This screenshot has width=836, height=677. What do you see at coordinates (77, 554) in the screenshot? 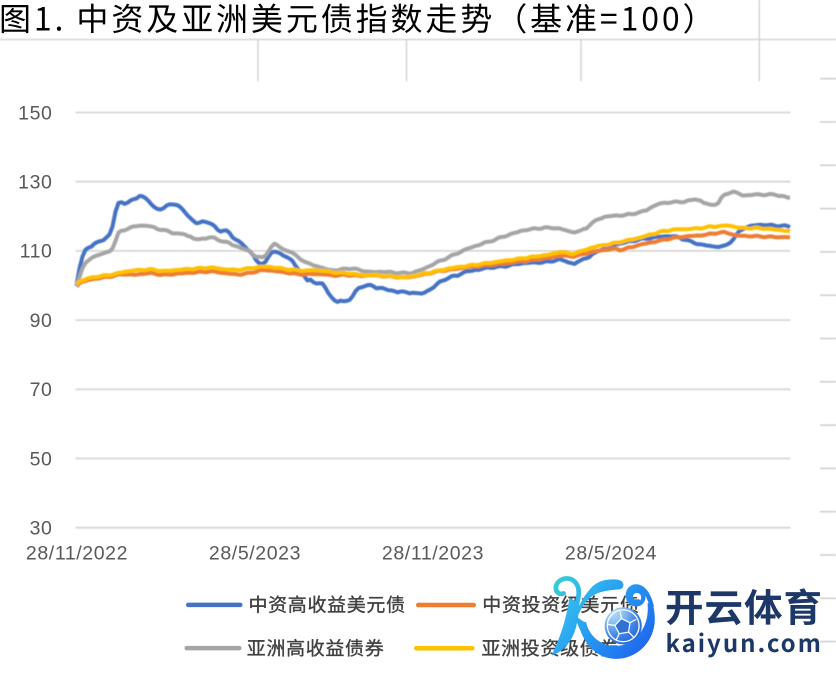
I see `svg-text: 28/11/2022` at bounding box center [77, 554].